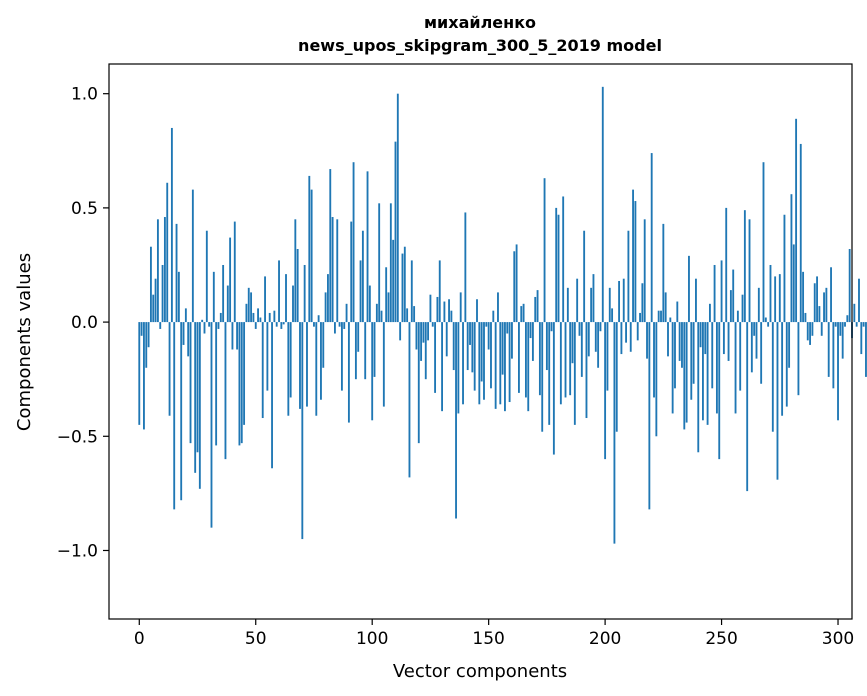  I want to click on y-tick-label: −0.5, so click(77, 437).